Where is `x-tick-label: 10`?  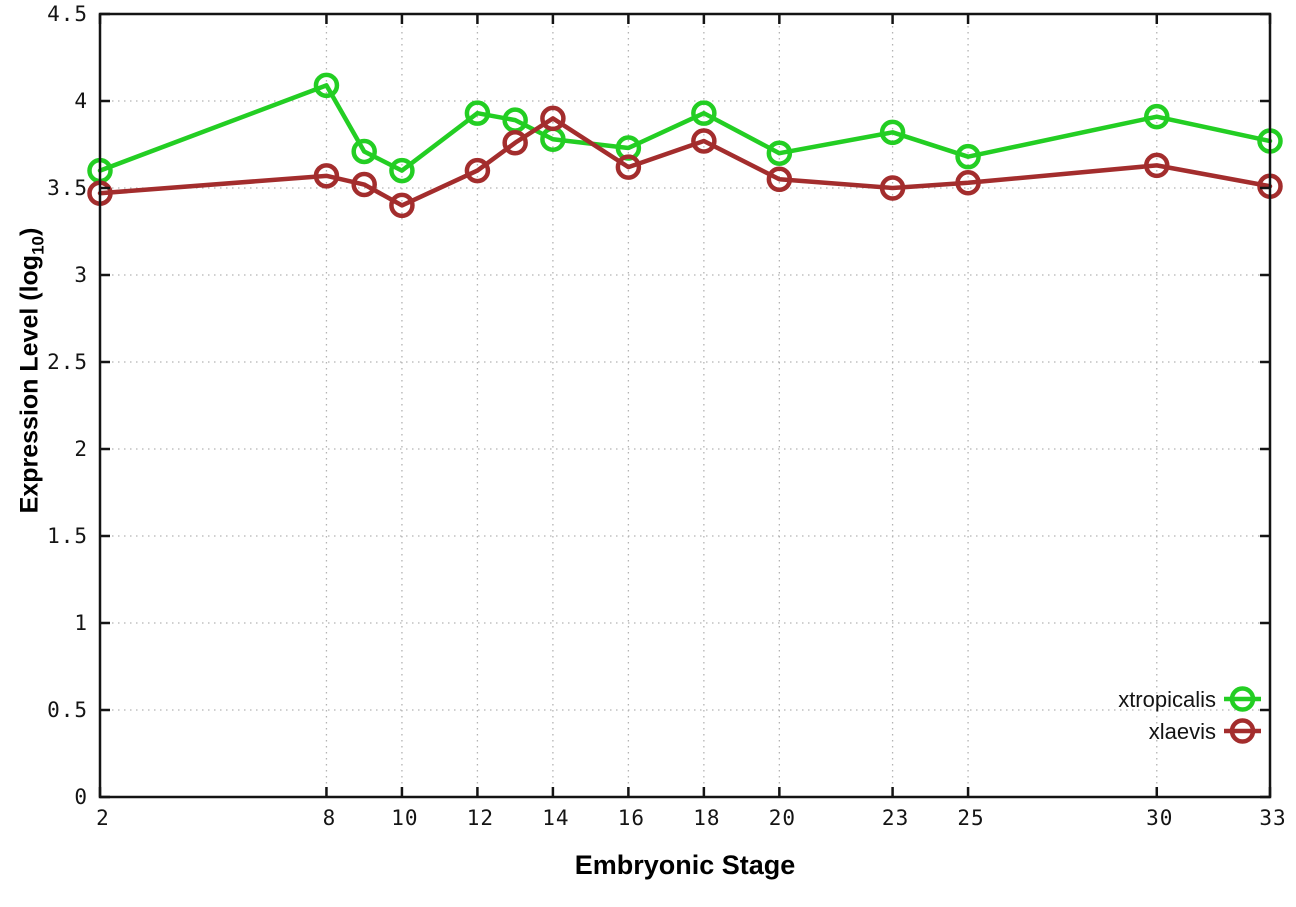 x-tick-label: 10 is located at coordinates (404, 818).